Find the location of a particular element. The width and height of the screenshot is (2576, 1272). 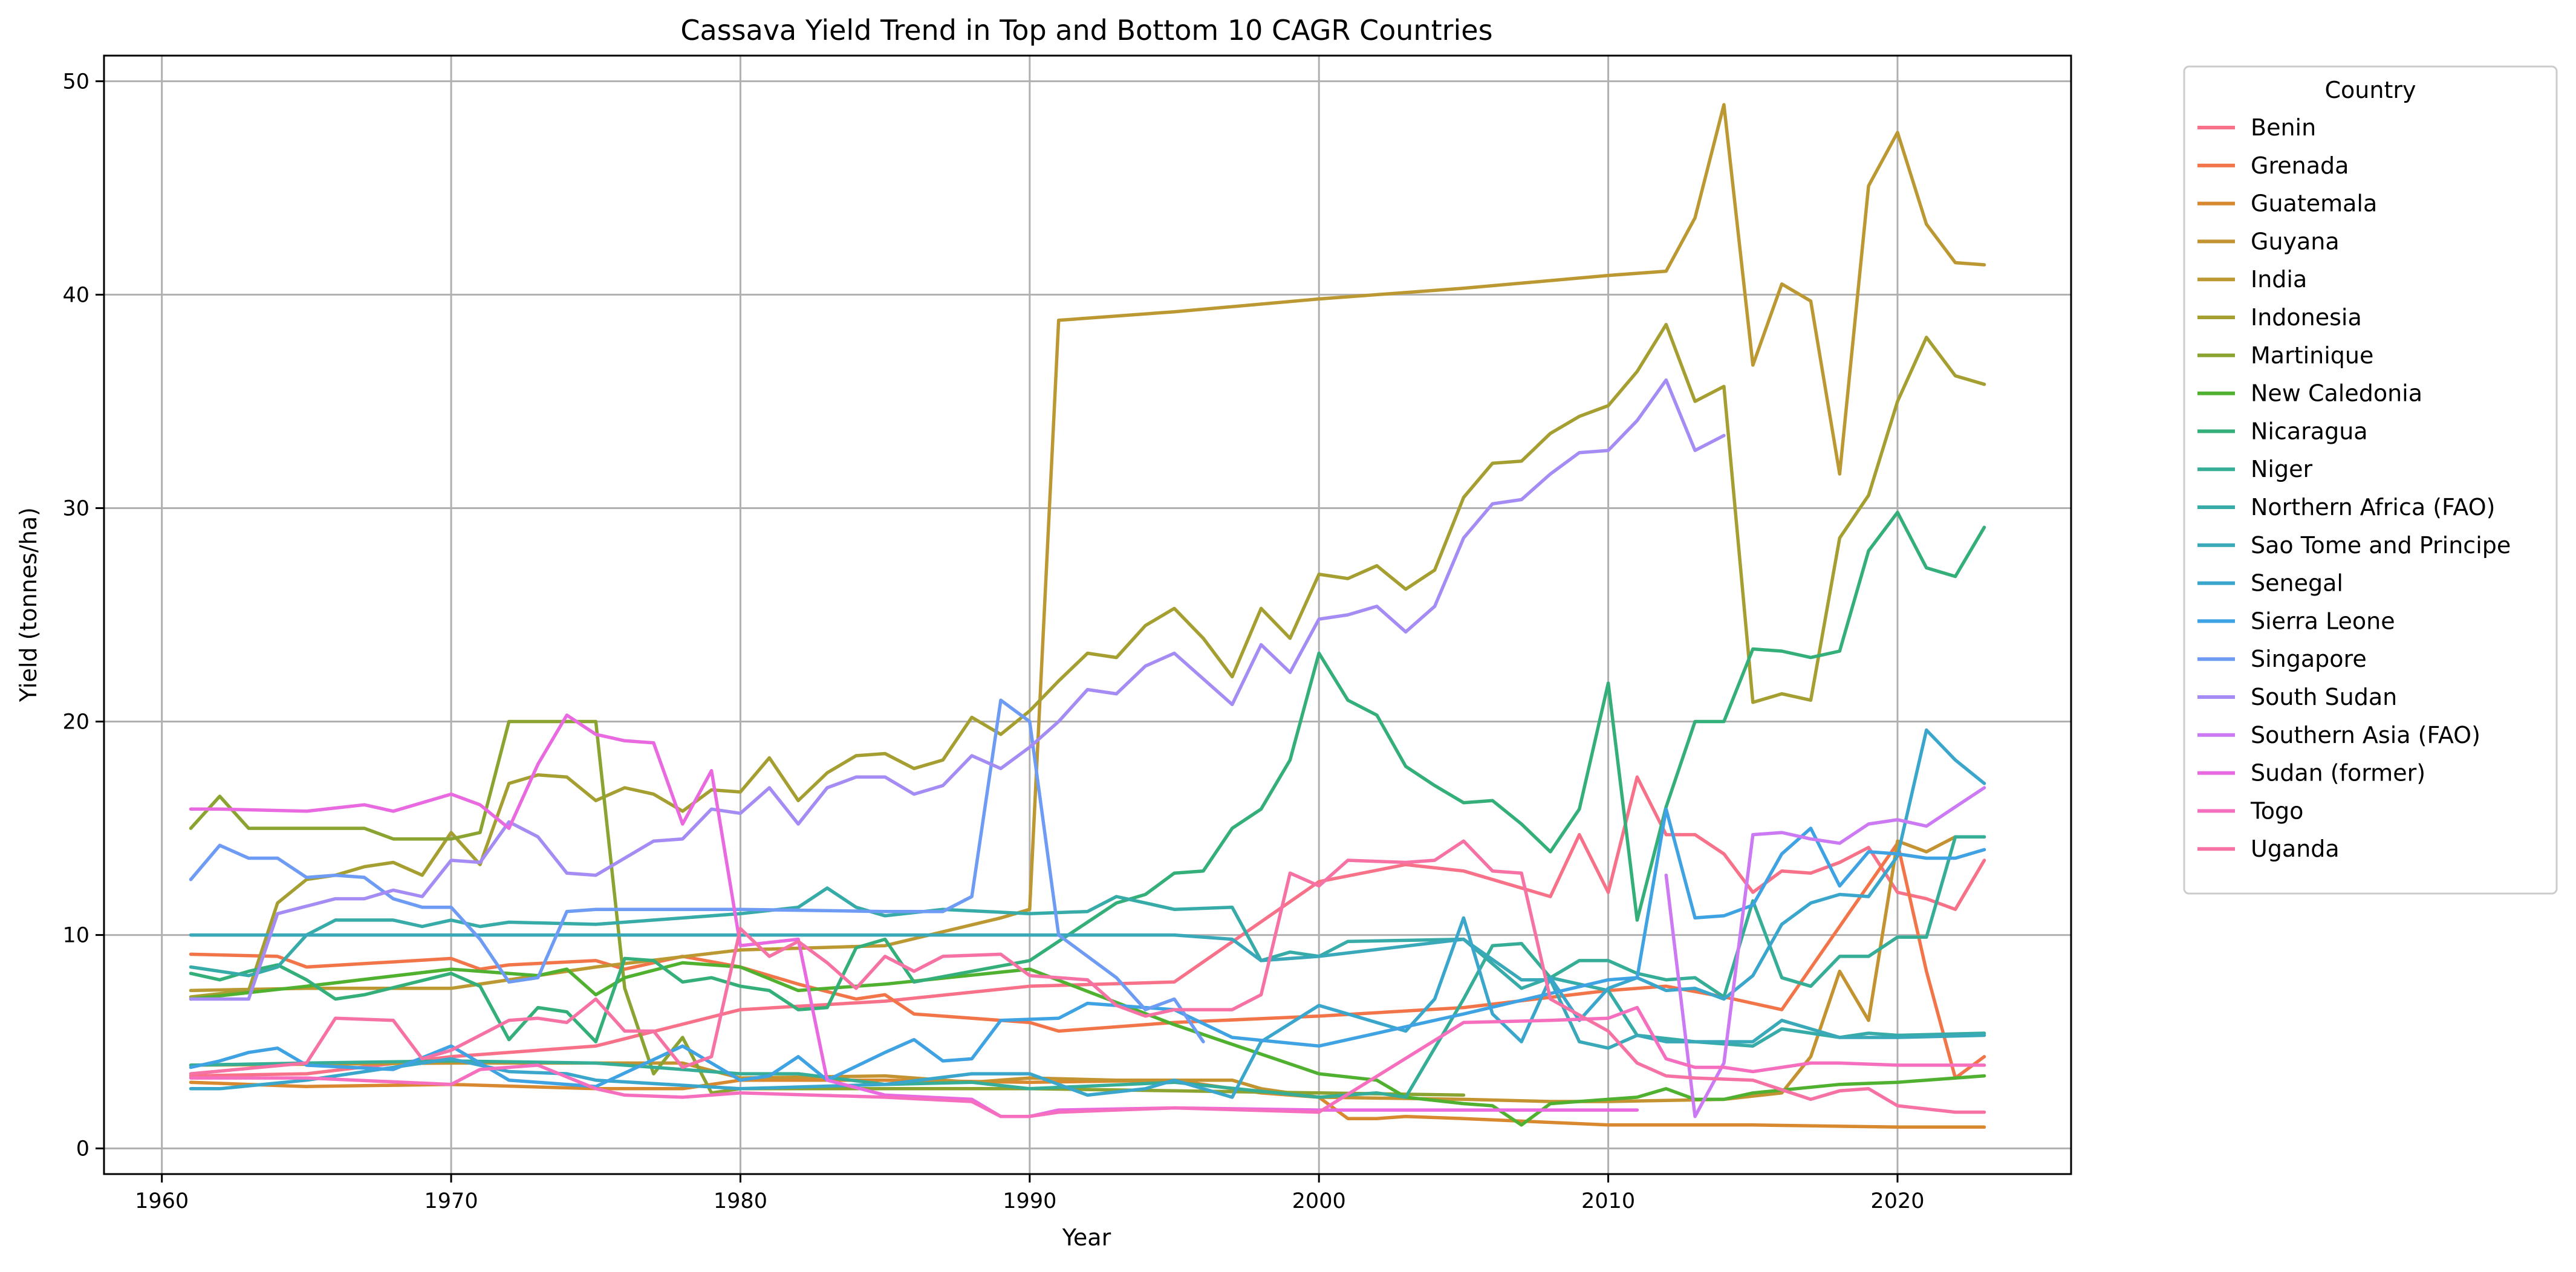

series-line-northern-africa-fao is located at coordinates (1087, 967).